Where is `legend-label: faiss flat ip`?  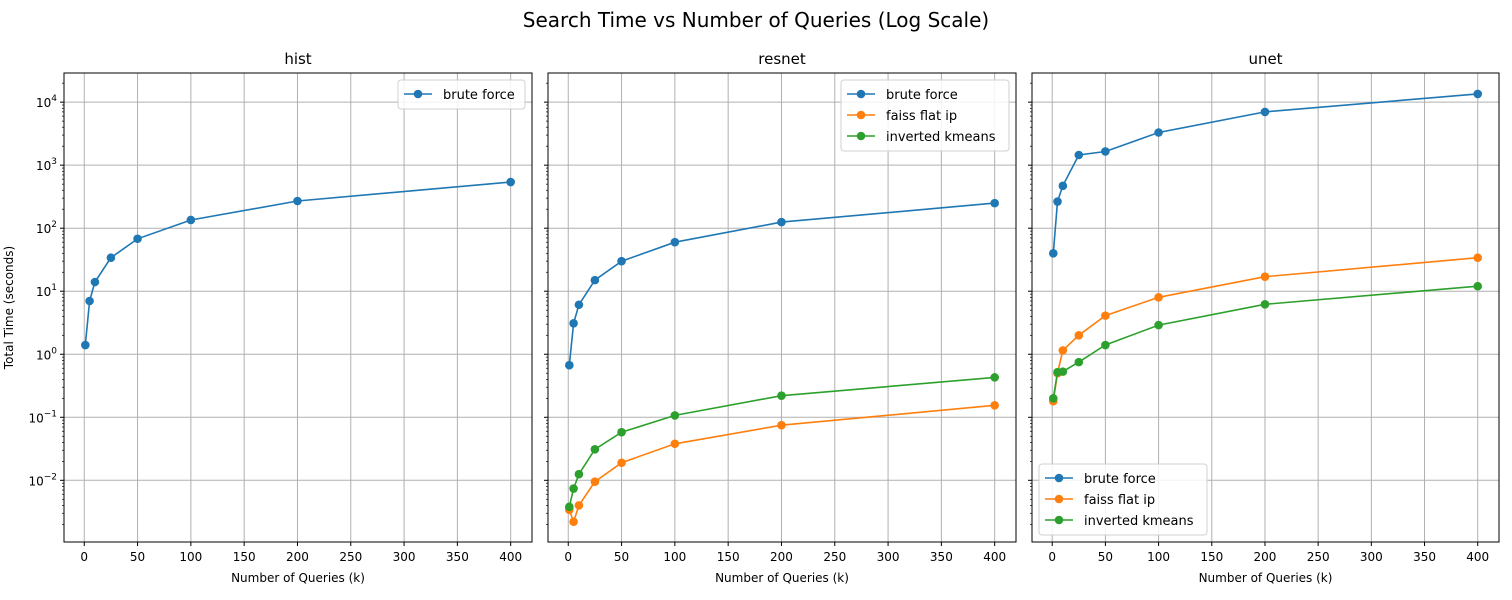 legend-label: faiss flat ip is located at coordinates (921, 116).